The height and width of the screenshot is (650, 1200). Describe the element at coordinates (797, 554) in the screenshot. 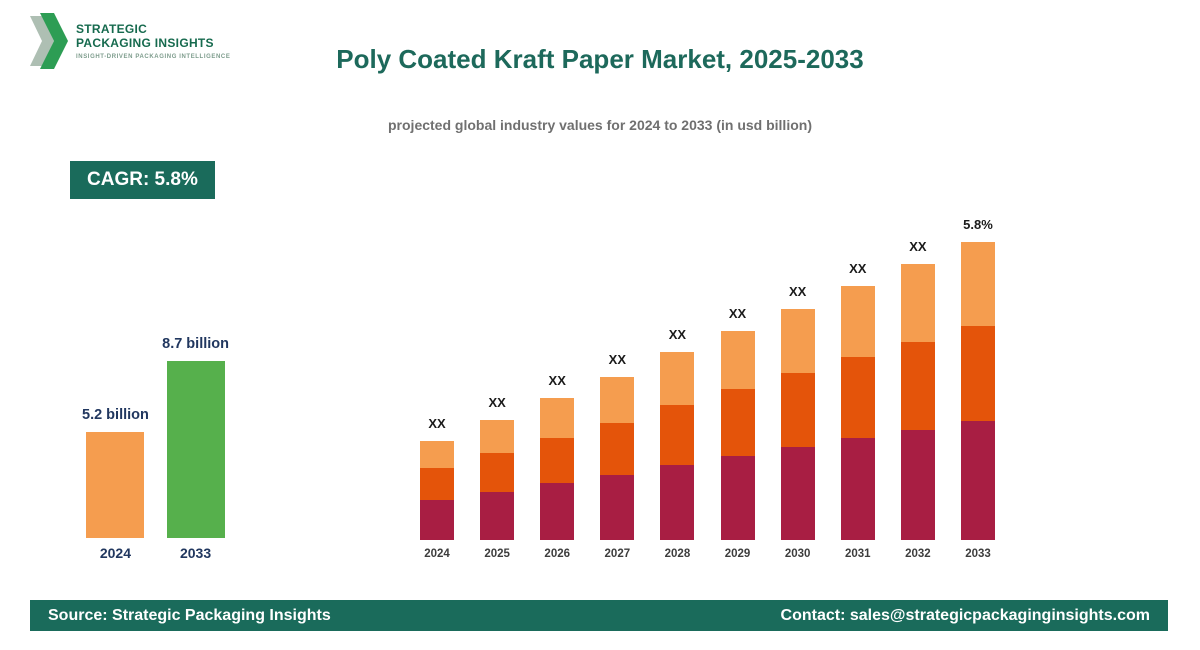

I see `bar-year-label: 2030` at that location.